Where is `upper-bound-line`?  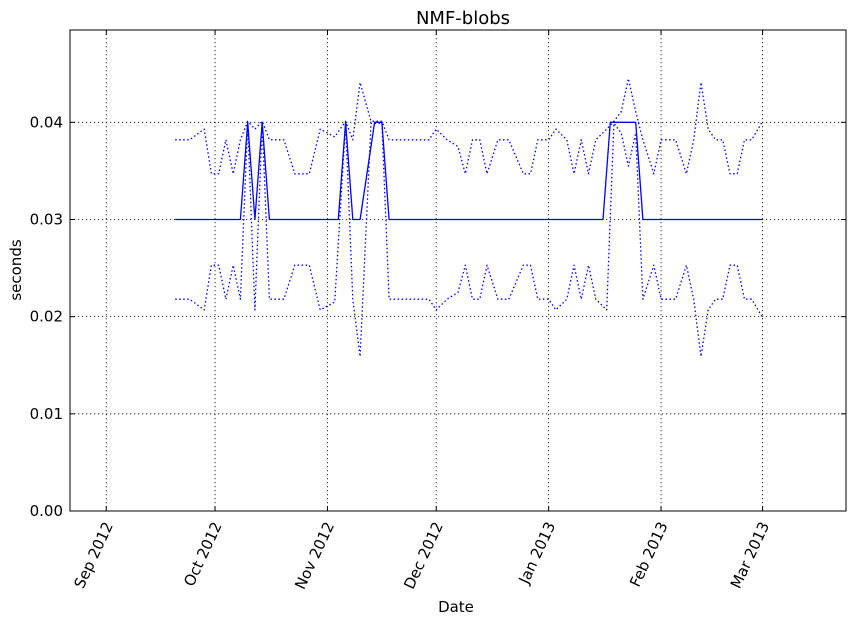 upper-bound-line is located at coordinates (469, 126).